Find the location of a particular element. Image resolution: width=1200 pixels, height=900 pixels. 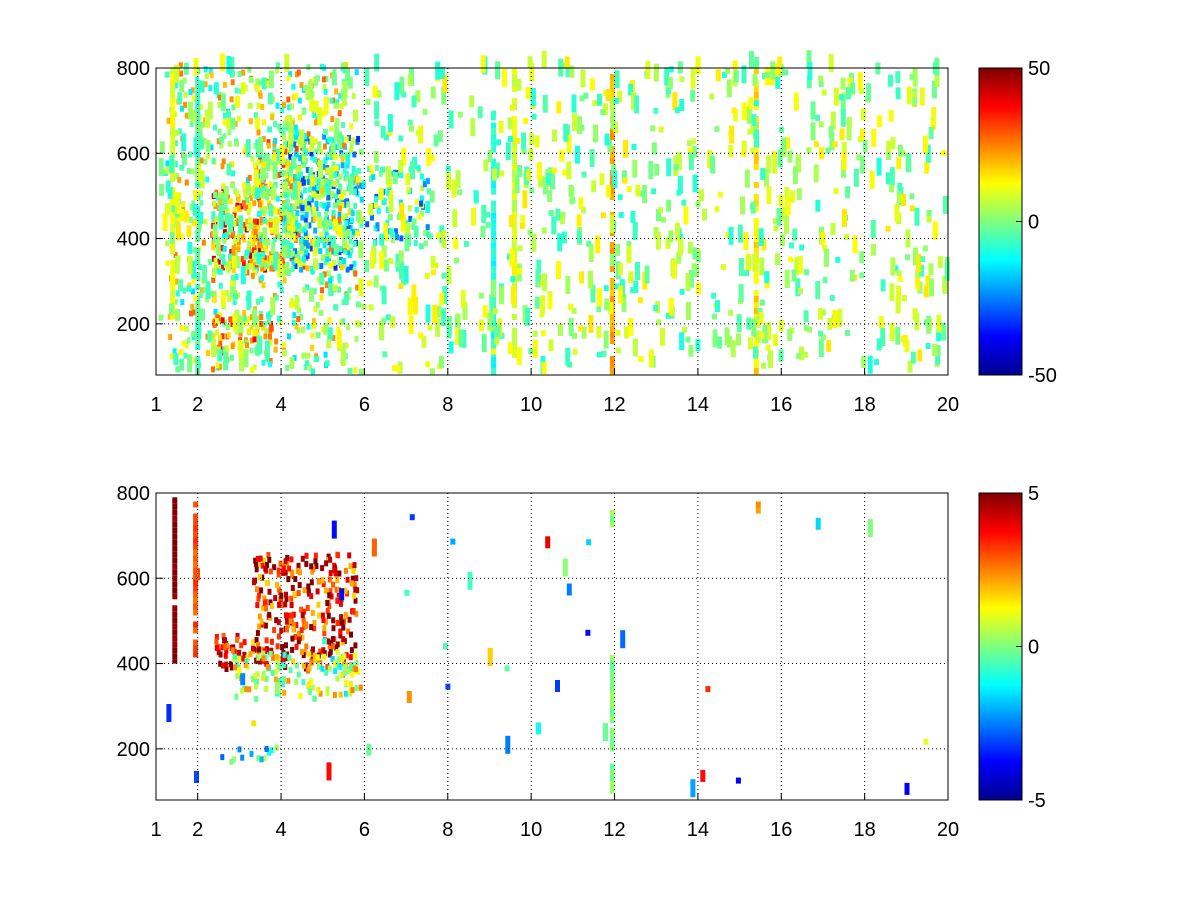

top-colorbar-tick-label: 50 is located at coordinates (1039, 69).